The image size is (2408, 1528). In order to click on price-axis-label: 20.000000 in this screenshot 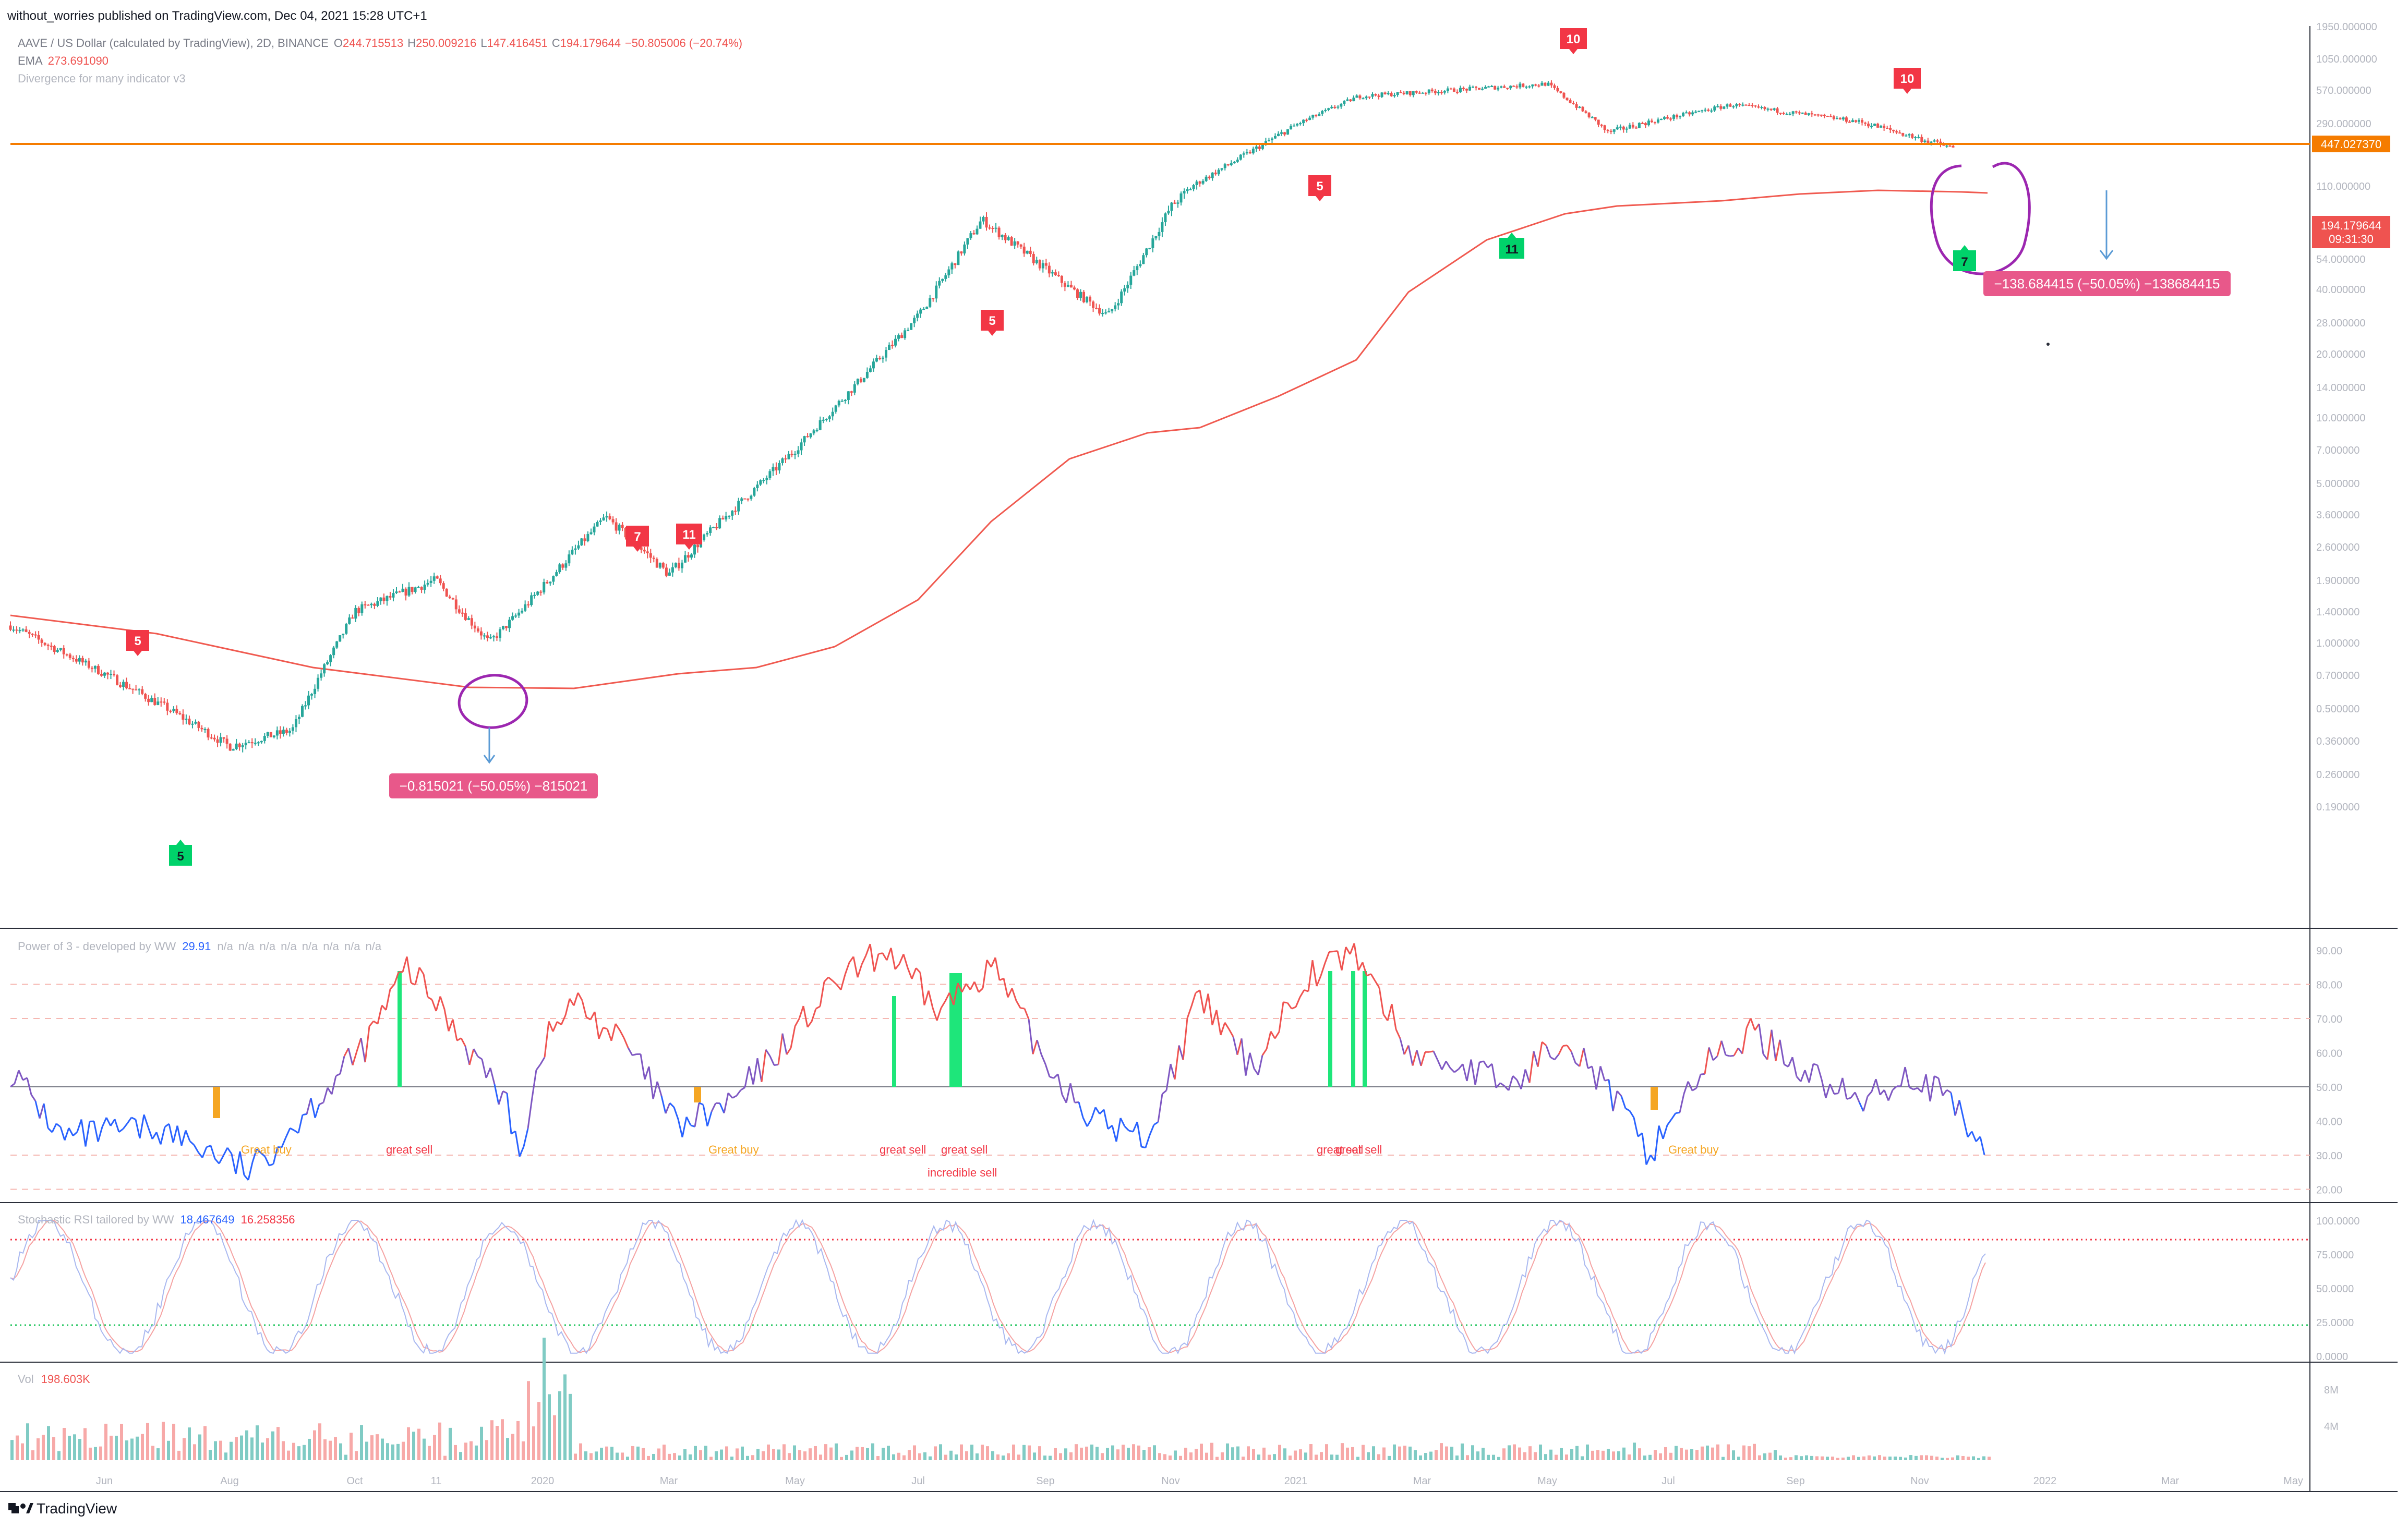, I will do `click(2341, 355)`.